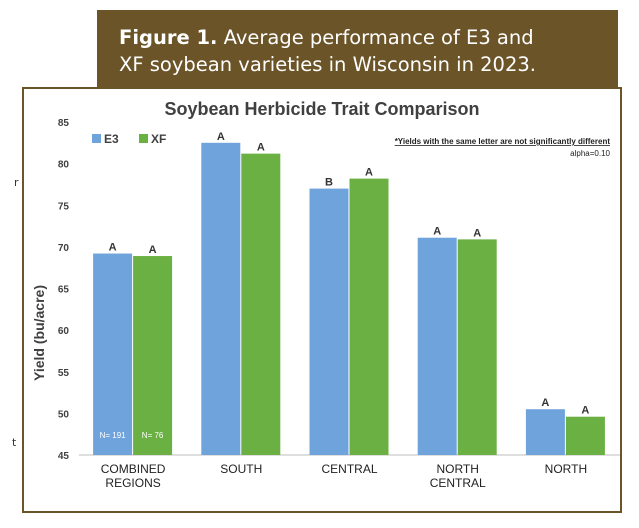 The height and width of the screenshot is (528, 639). I want to click on margin-mark-2: t, so click(14, 442).